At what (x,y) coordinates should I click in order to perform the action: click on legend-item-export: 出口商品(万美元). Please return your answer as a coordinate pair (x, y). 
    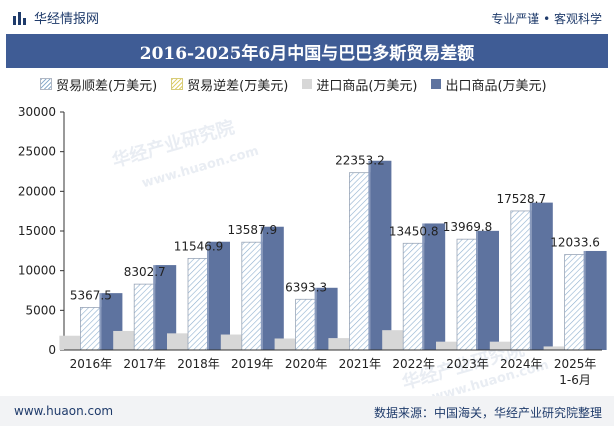
    Looking at the image, I should click on (489, 84).